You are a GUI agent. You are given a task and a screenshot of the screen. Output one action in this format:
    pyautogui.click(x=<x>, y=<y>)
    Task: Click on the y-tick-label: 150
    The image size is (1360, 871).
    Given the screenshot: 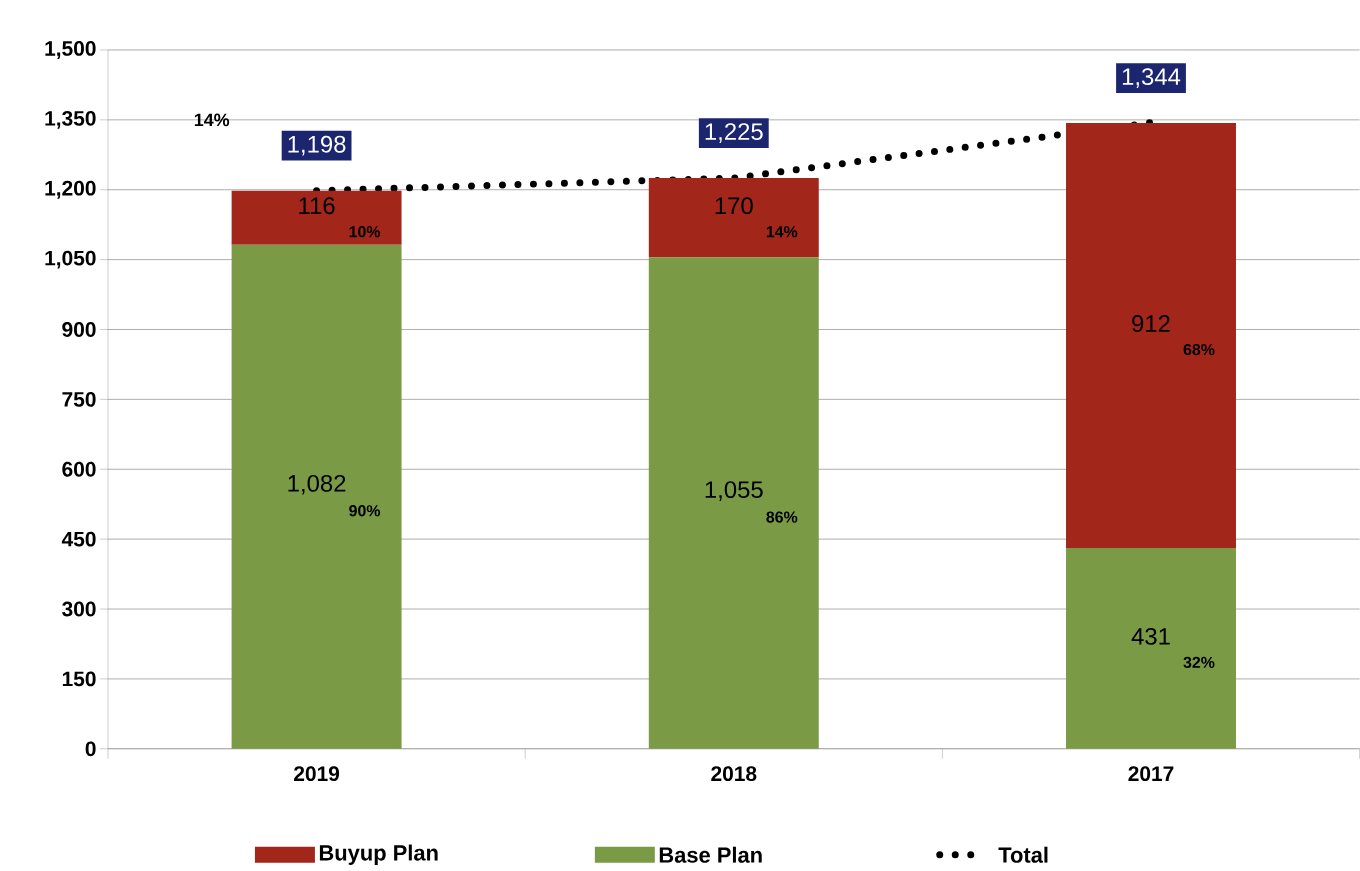 What is the action you would take?
    pyautogui.click(x=79, y=679)
    